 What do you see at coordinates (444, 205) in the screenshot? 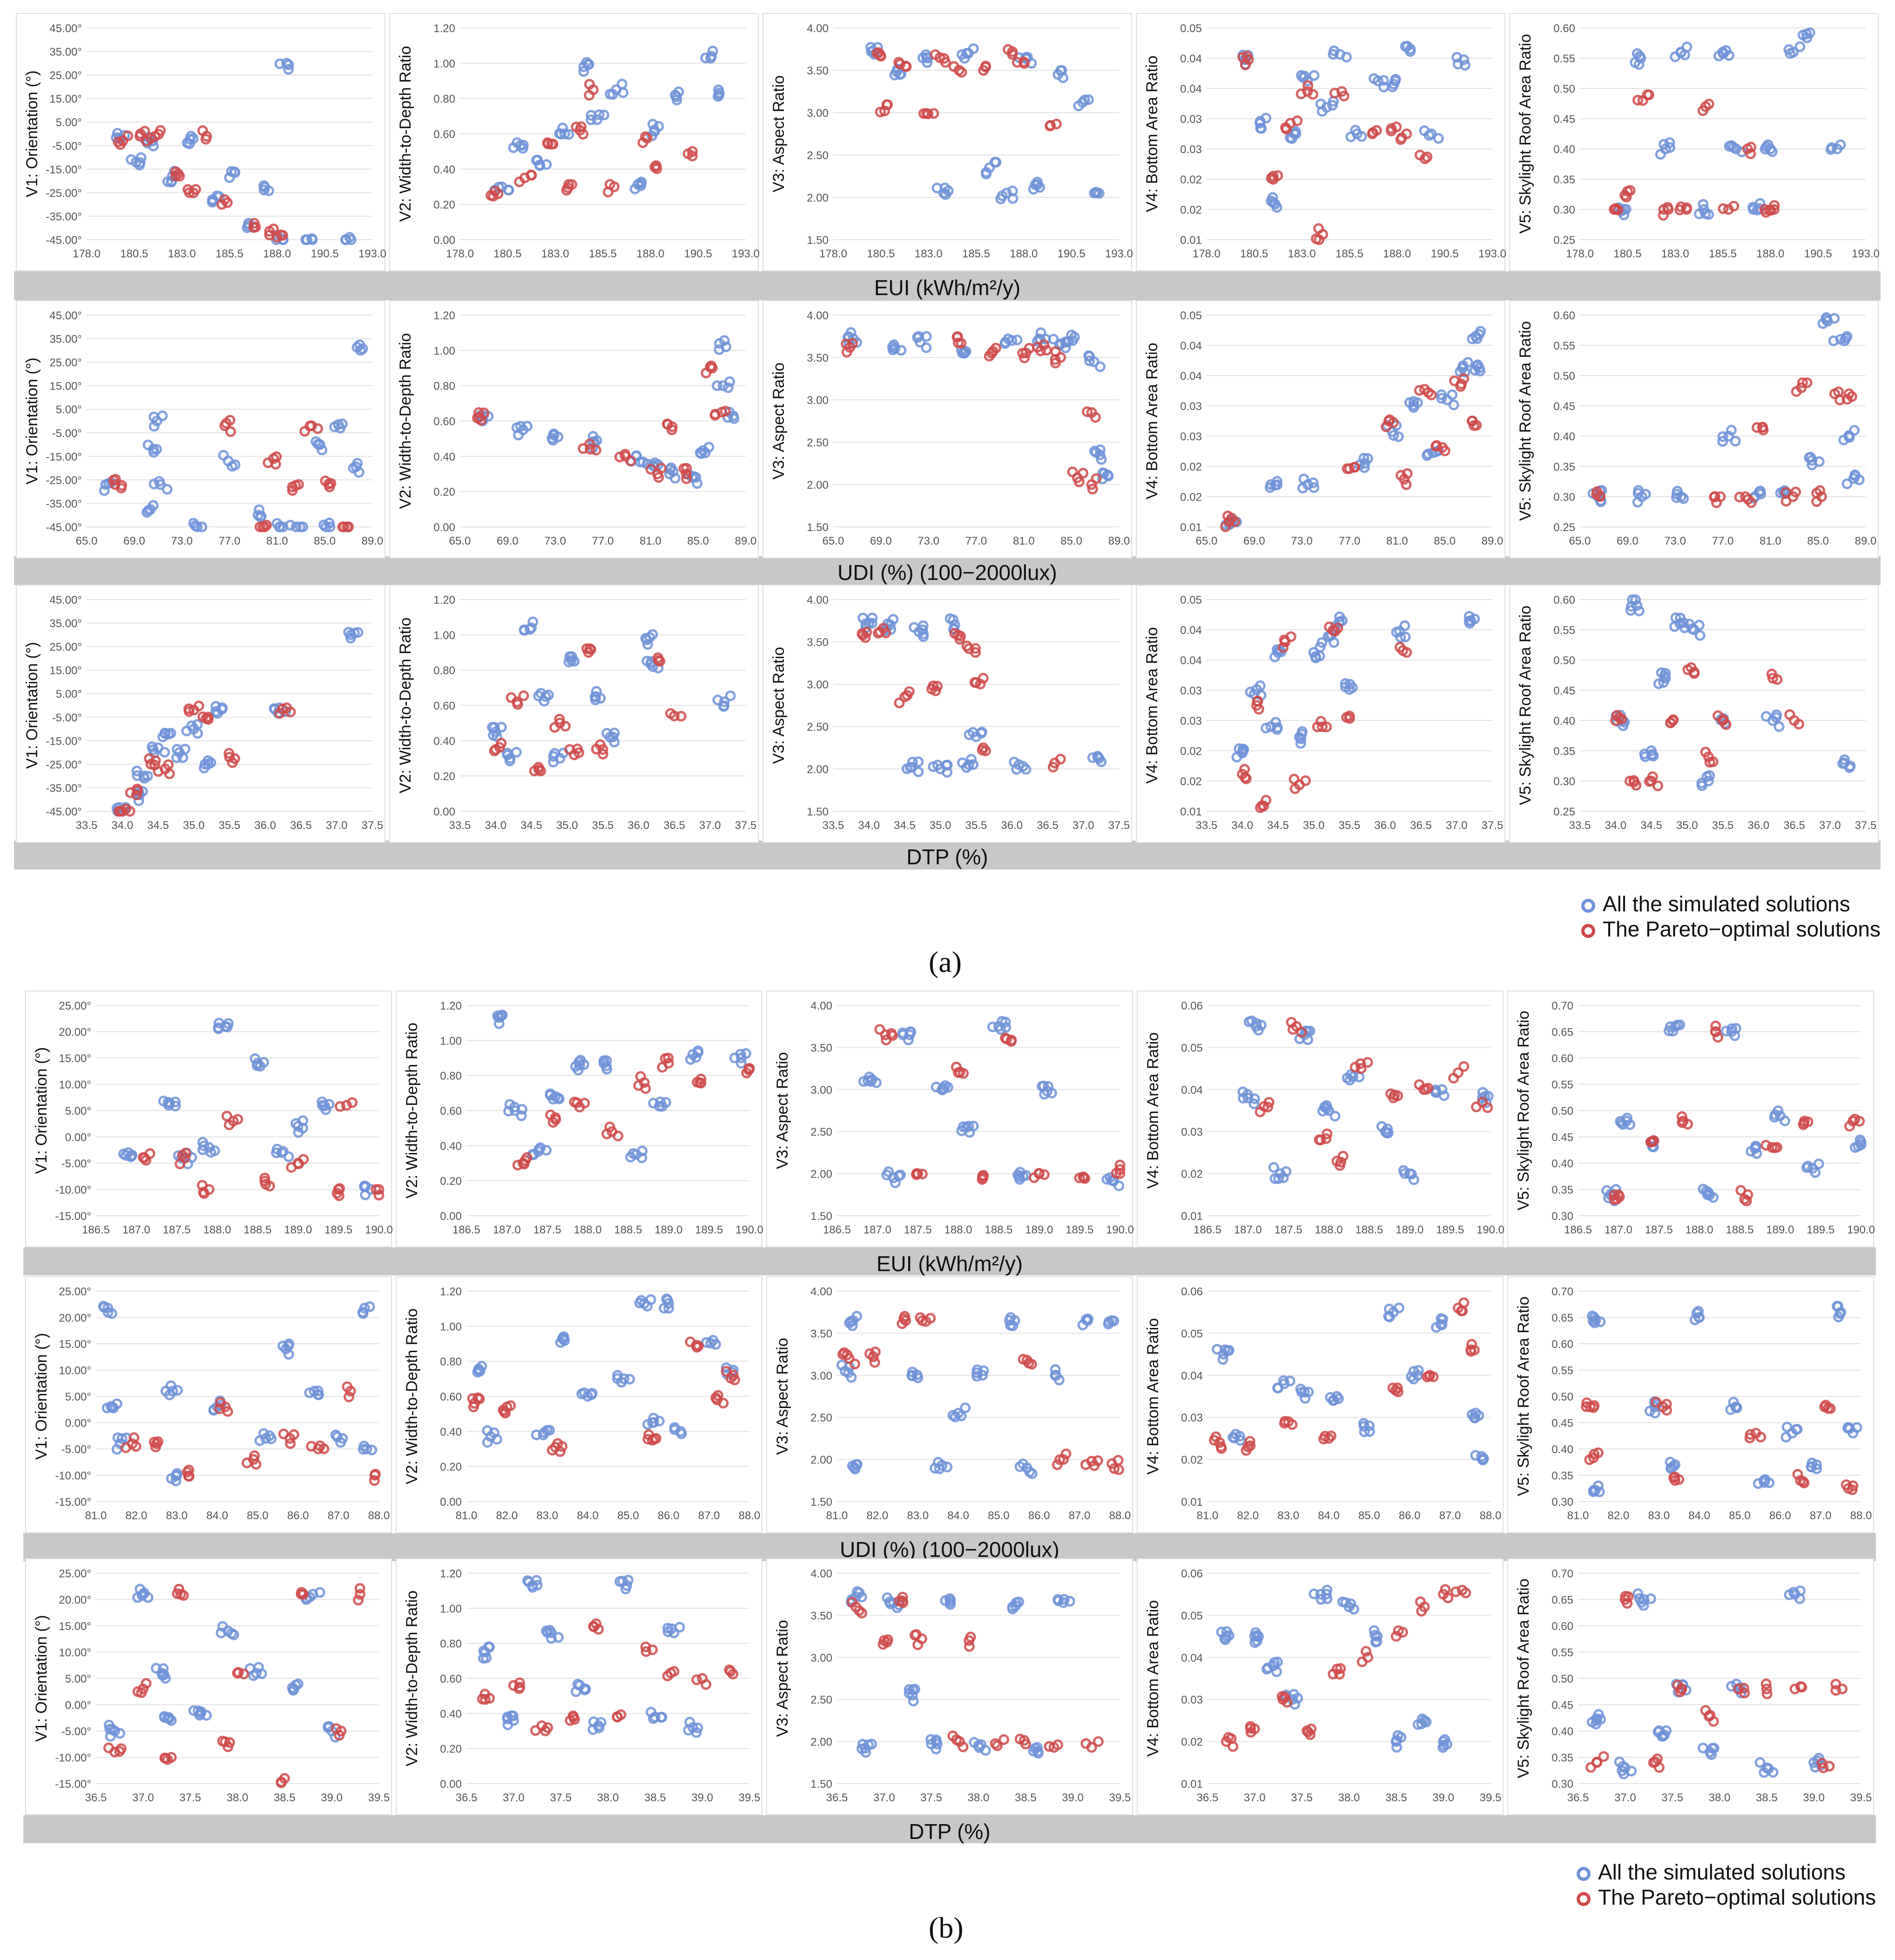
I see `y-tick-label: 0.20` at bounding box center [444, 205].